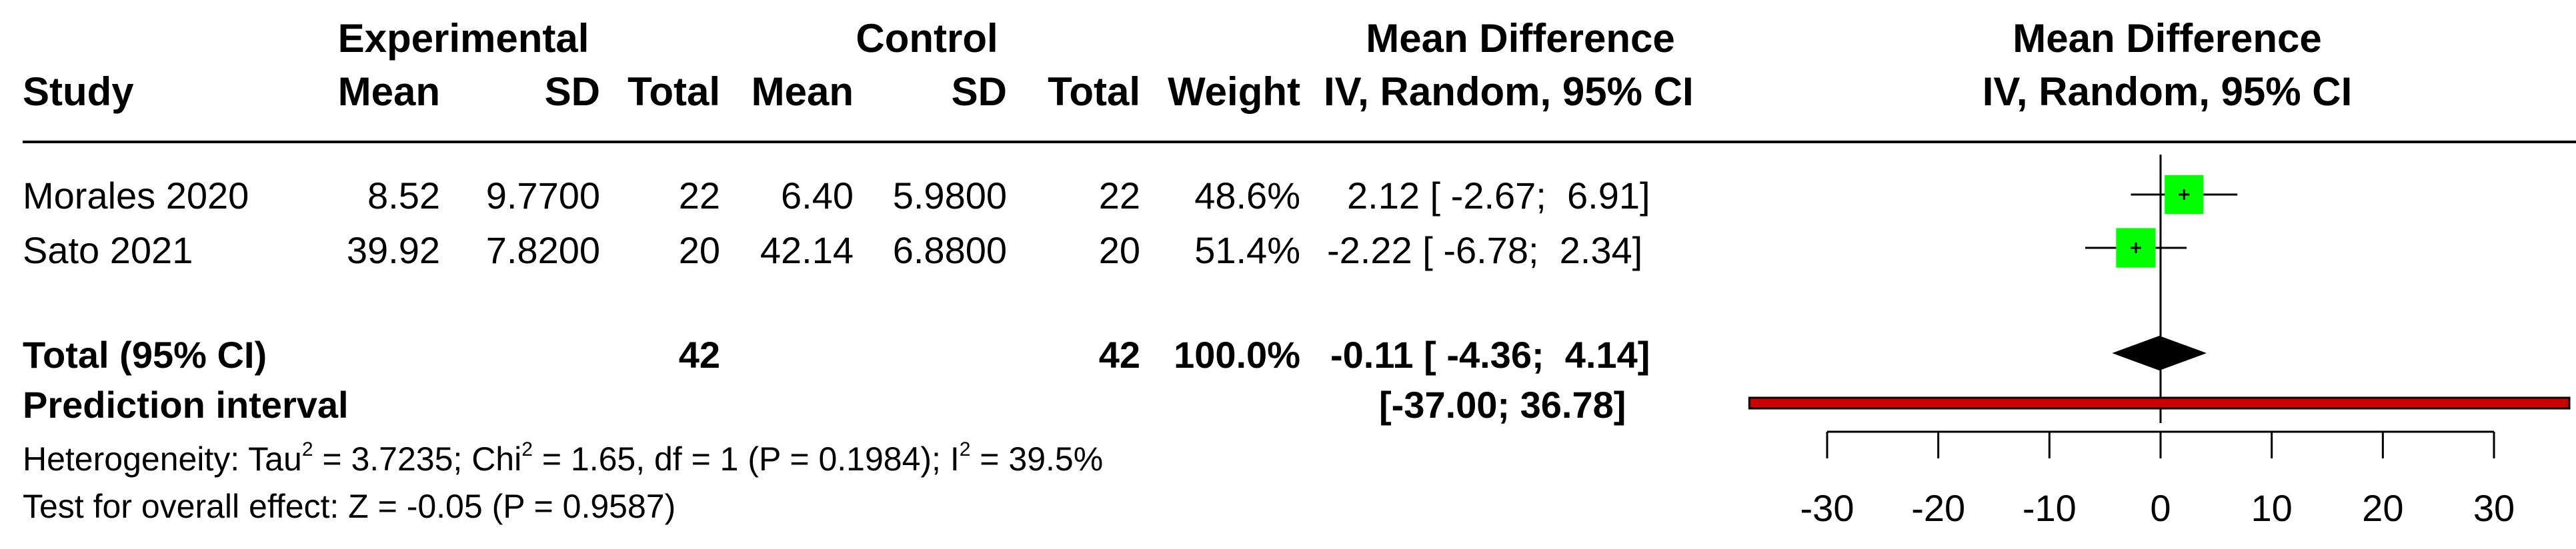 Image resolution: width=2576 pixels, height=549 pixels. What do you see at coordinates (817, 196) in the screenshot?
I see `ctl-mean: 6.40` at bounding box center [817, 196].